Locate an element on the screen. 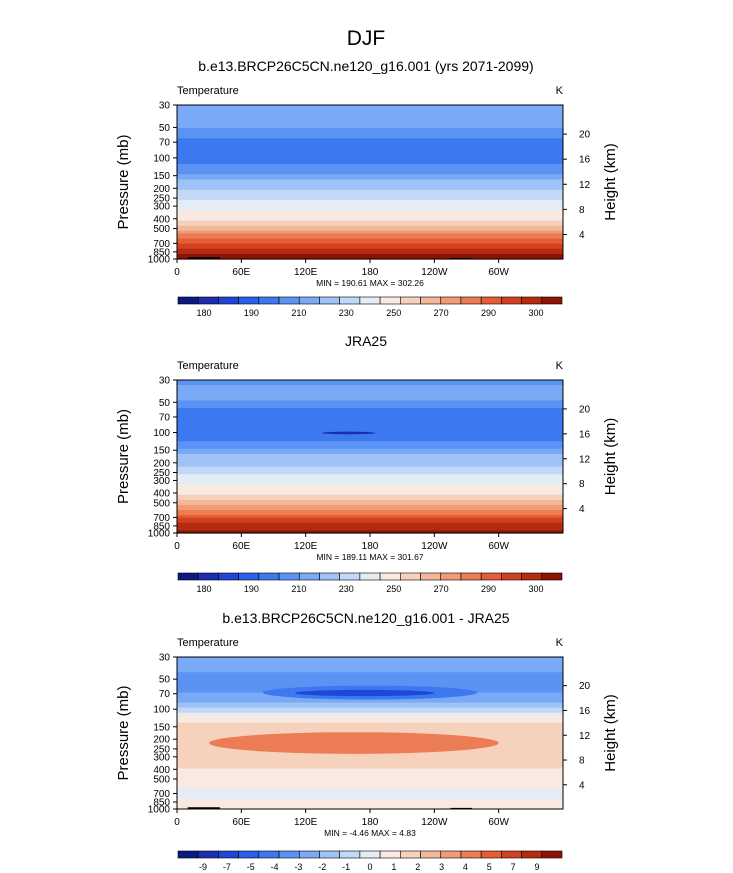 The image size is (733, 873). y-axis-label: Pressure (mb) is located at coordinates (123, 181).